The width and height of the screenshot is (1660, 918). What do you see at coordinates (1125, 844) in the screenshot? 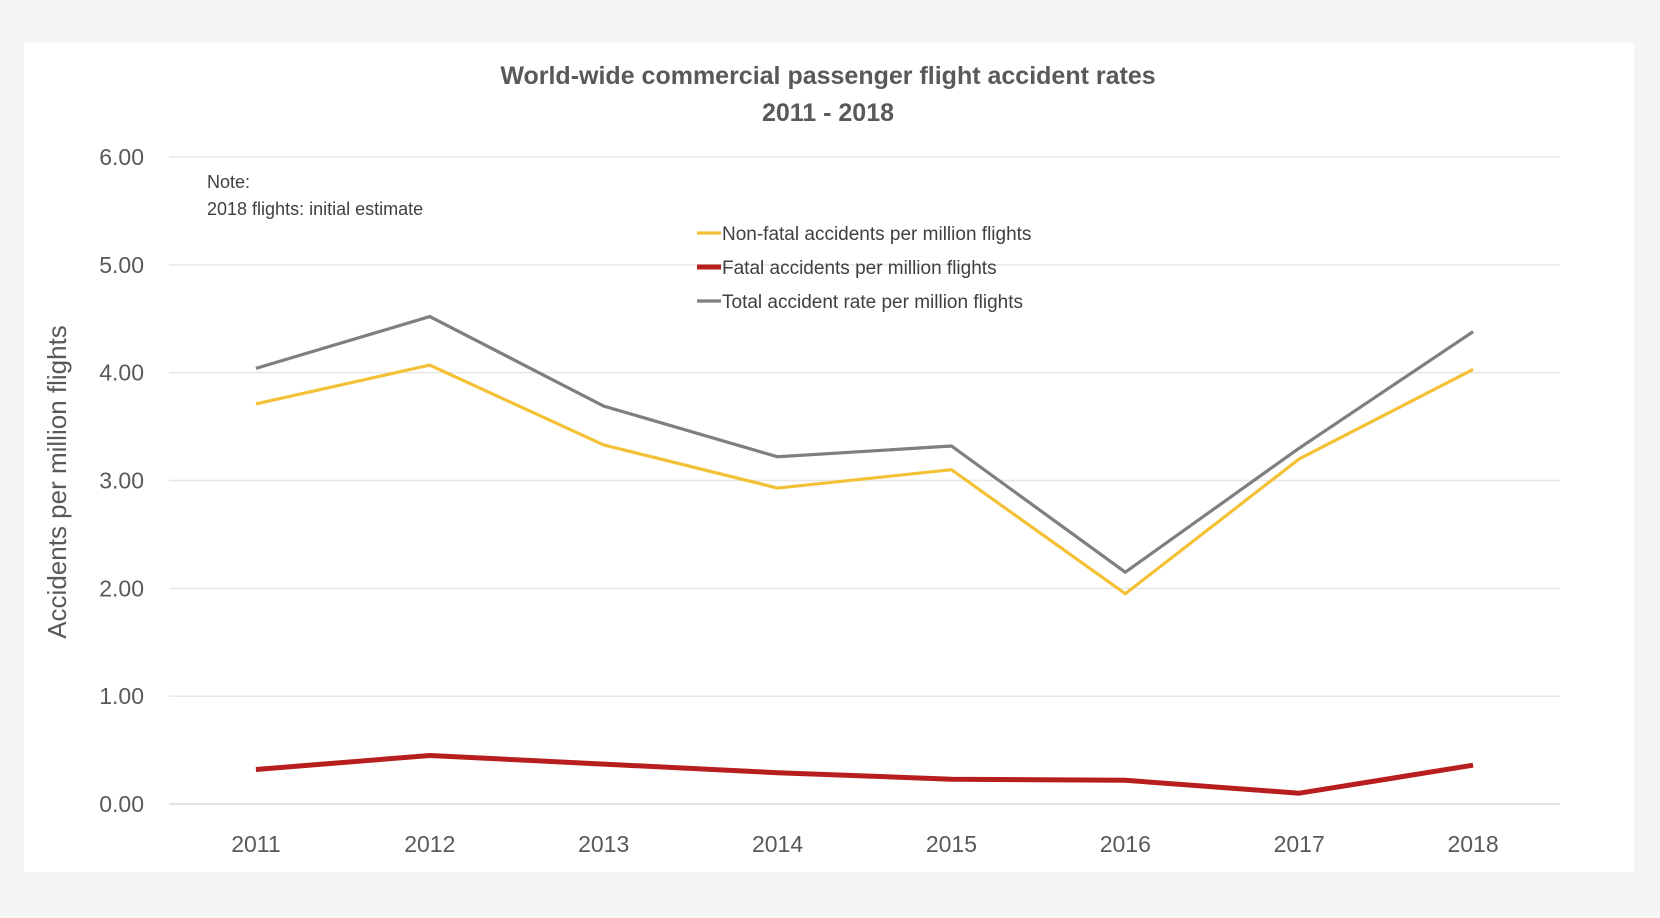
I see `x-tick-label: 2016` at bounding box center [1125, 844].